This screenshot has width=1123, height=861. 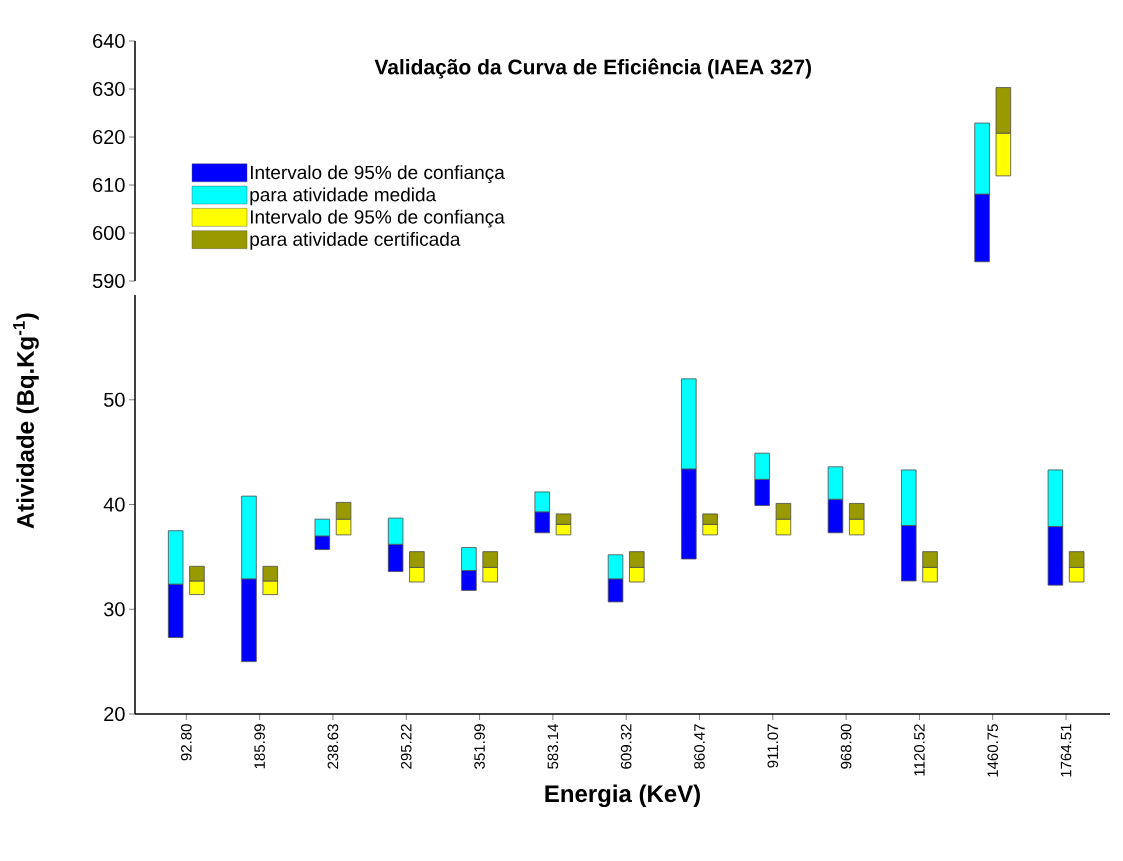 What do you see at coordinates (109, 41) in the screenshot?
I see `y-tick-label: 640` at bounding box center [109, 41].